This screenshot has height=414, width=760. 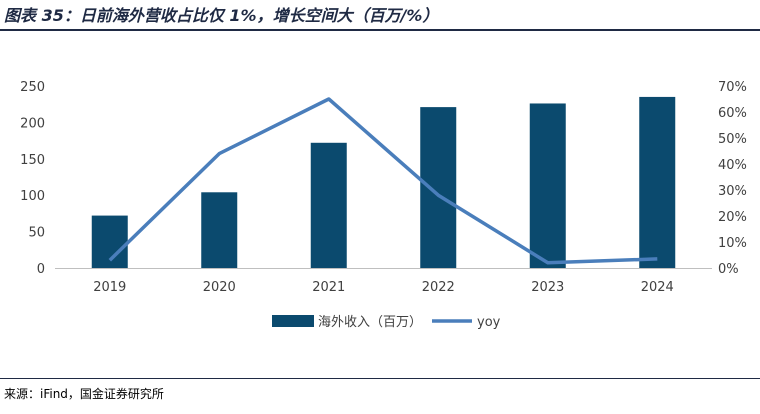 What do you see at coordinates (32, 160) in the screenshot?
I see `left-axis-tick-label: 150` at bounding box center [32, 160].